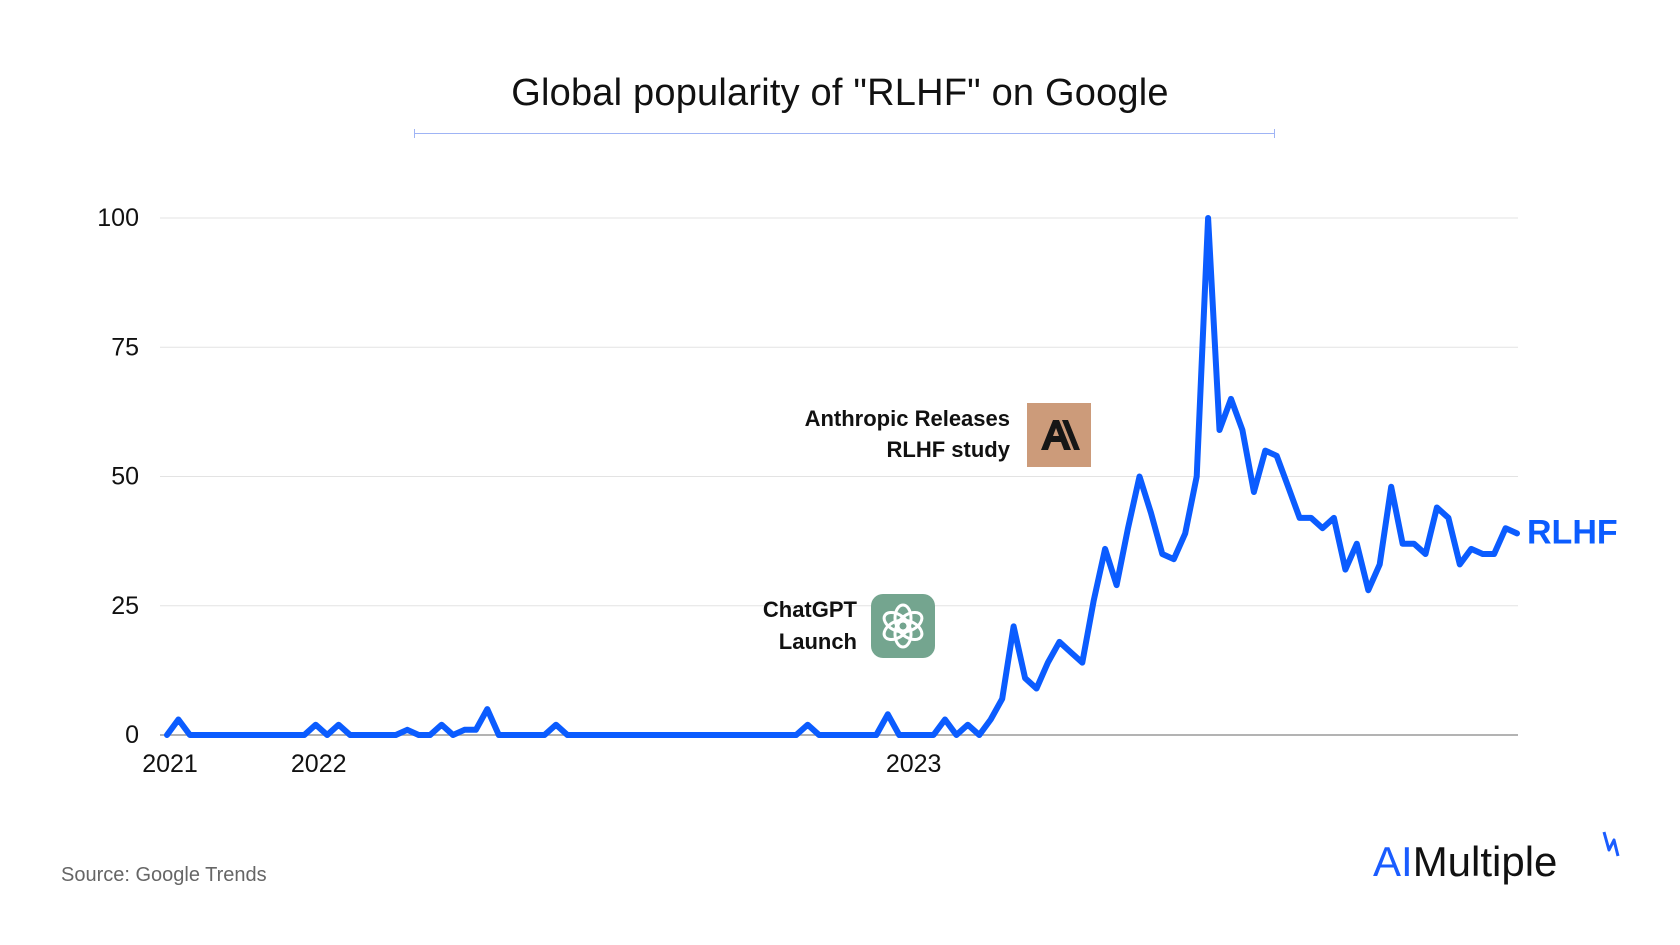  I want to click on y-tick-label: 25, so click(125, 606).